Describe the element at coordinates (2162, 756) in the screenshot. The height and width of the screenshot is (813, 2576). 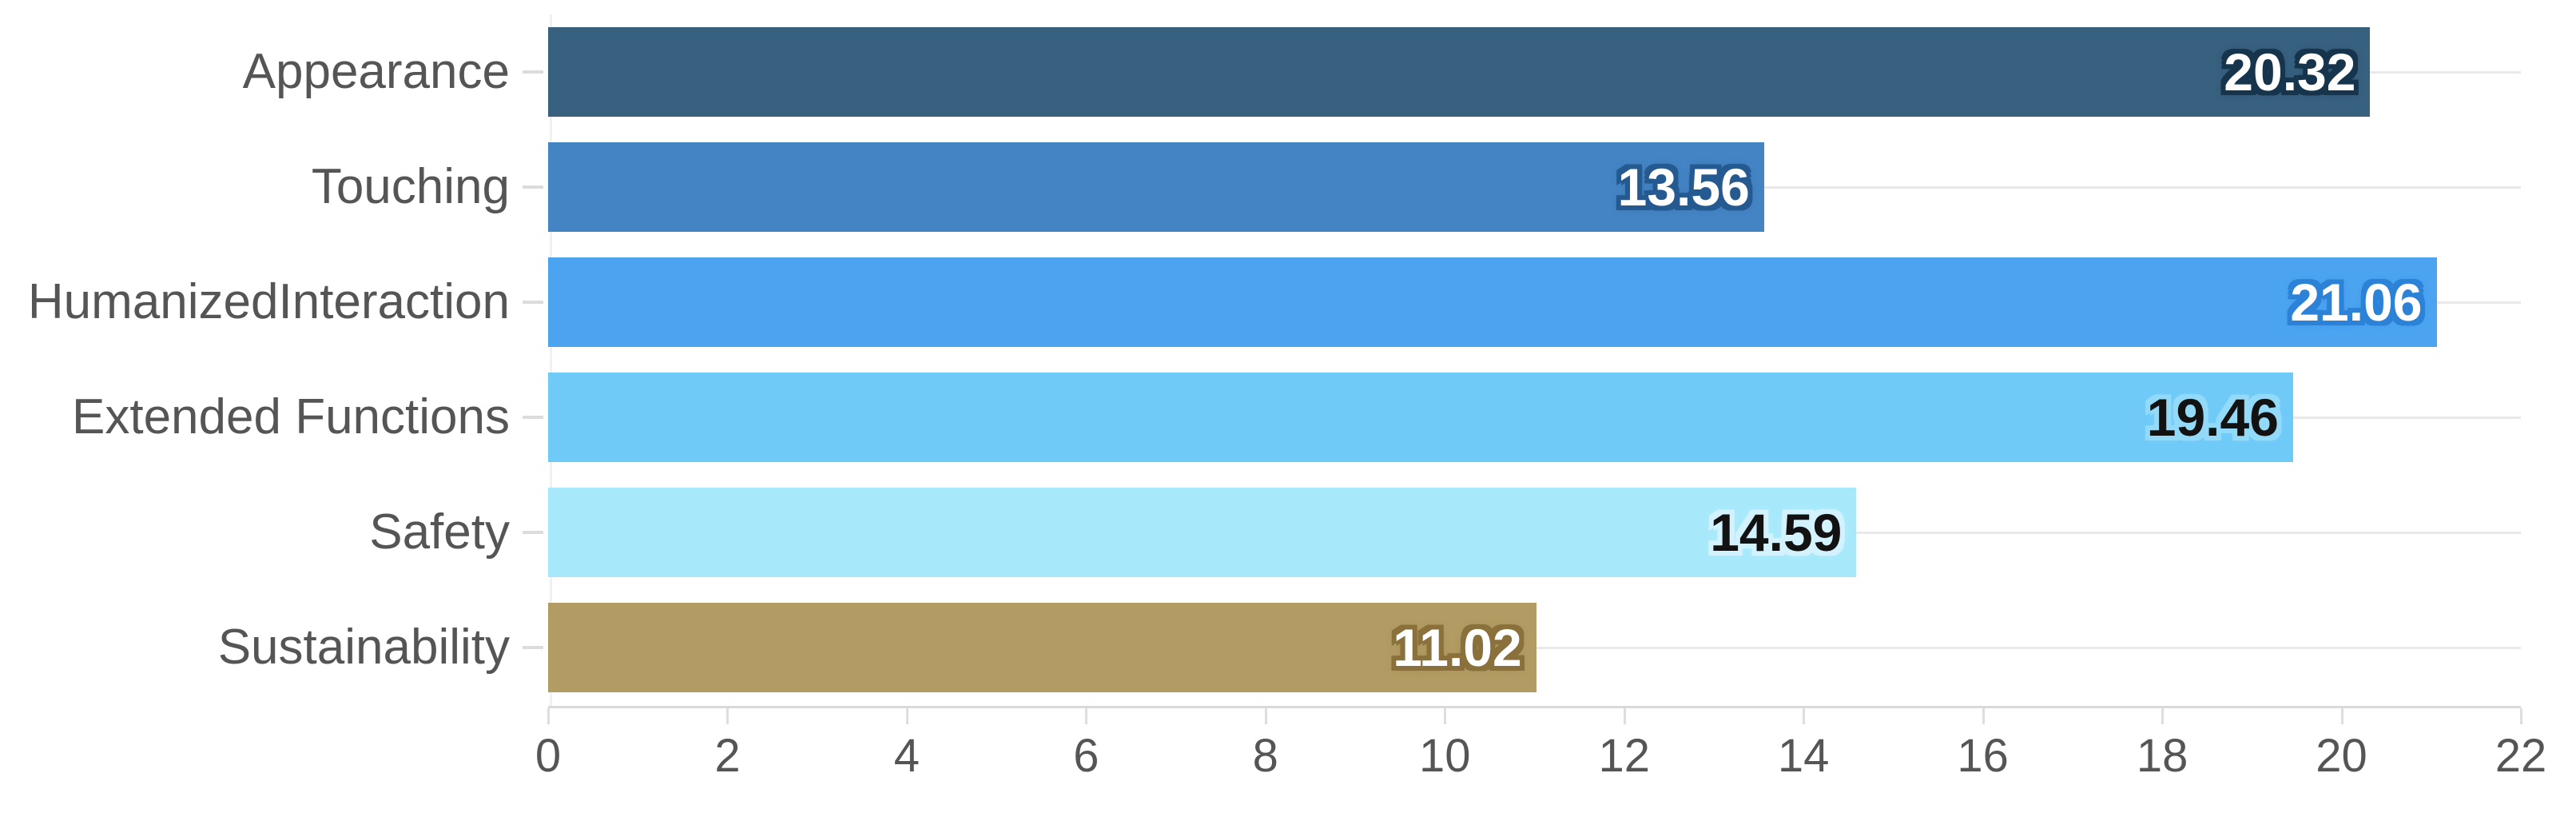
I see `x-tick-label: 18` at that location.